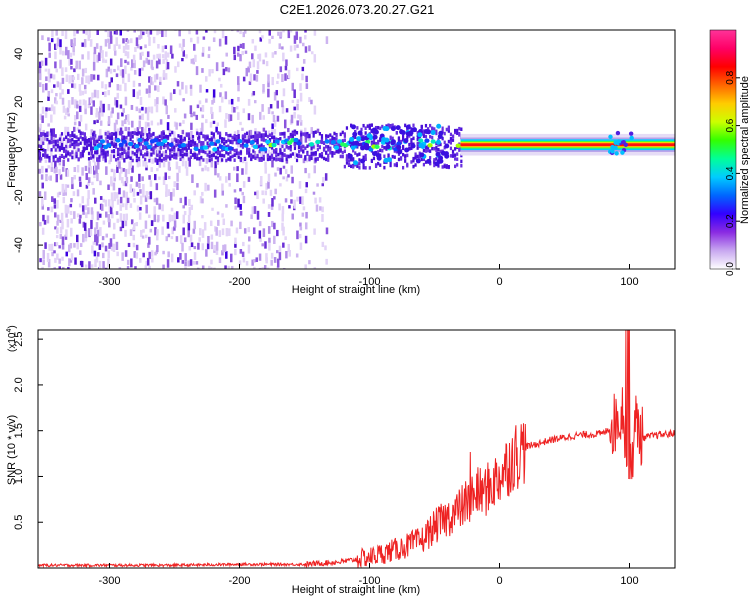 This screenshot has height=600, width=750. What do you see at coordinates (730, 173) in the screenshot?
I see `colorbar-tick-label: 0.4` at bounding box center [730, 173].